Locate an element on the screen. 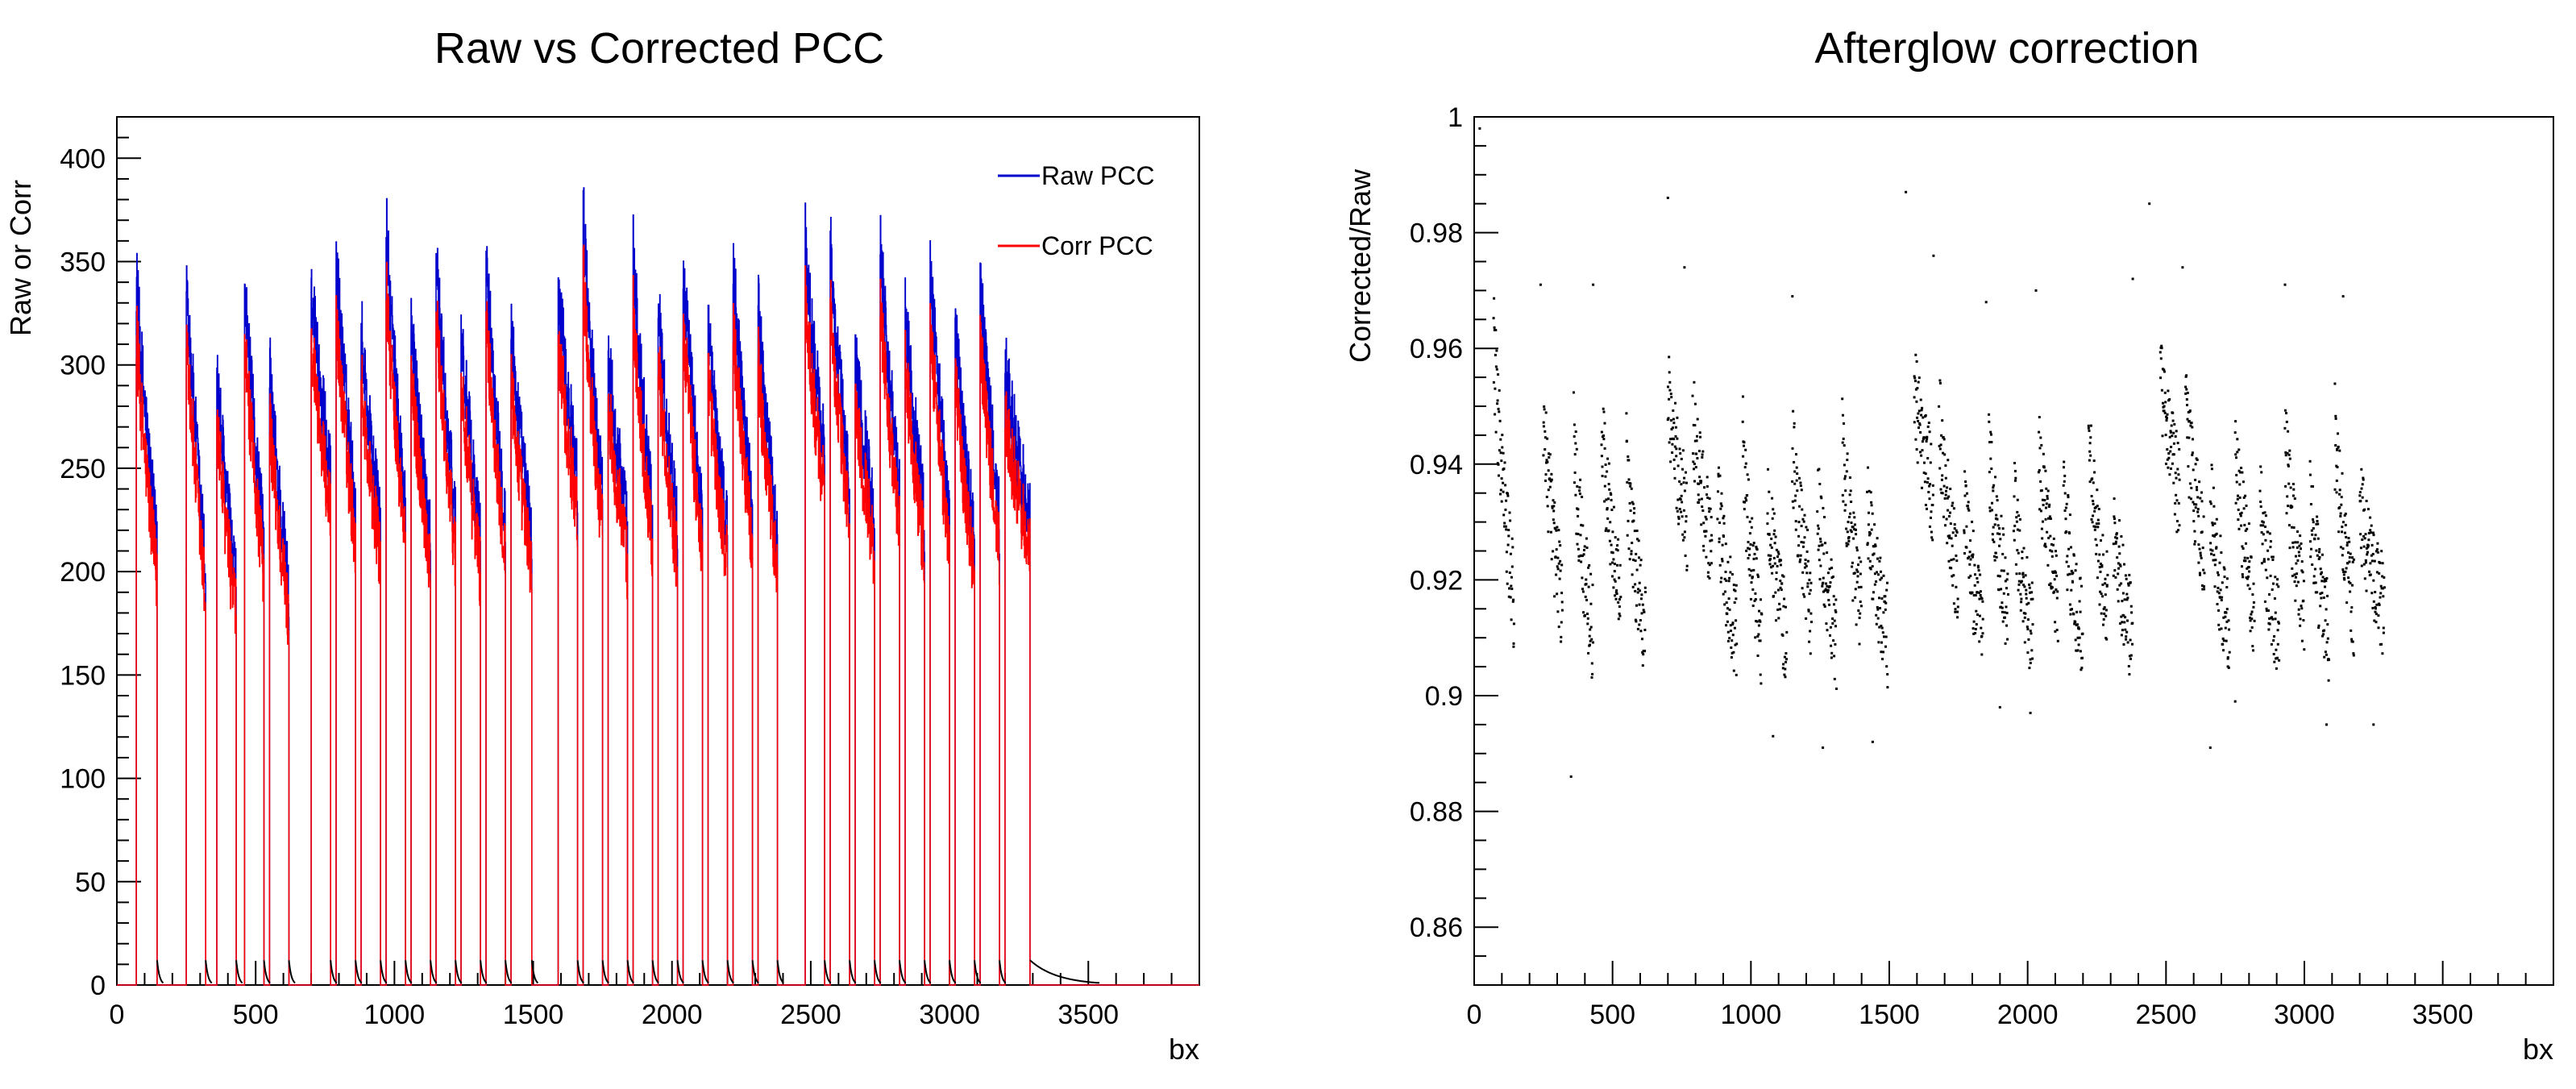  left-x-tick-label: 1000 is located at coordinates (395, 1015).